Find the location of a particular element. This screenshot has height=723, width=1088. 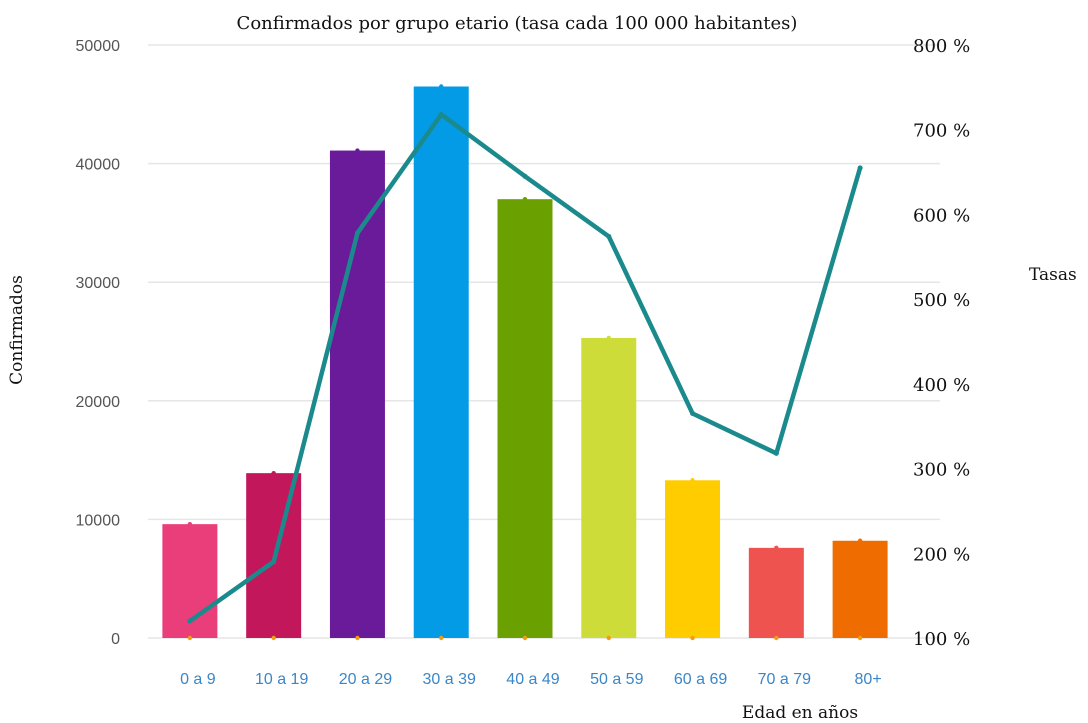

right-tick-label: 400 % is located at coordinates (941, 385).